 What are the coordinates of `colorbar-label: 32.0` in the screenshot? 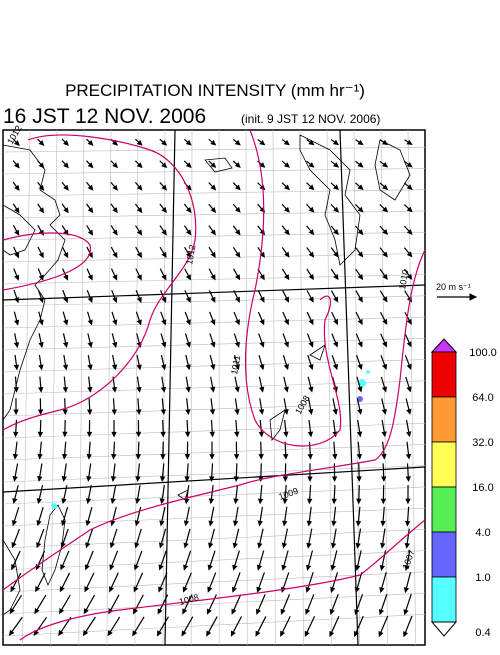 It's located at (482, 443).